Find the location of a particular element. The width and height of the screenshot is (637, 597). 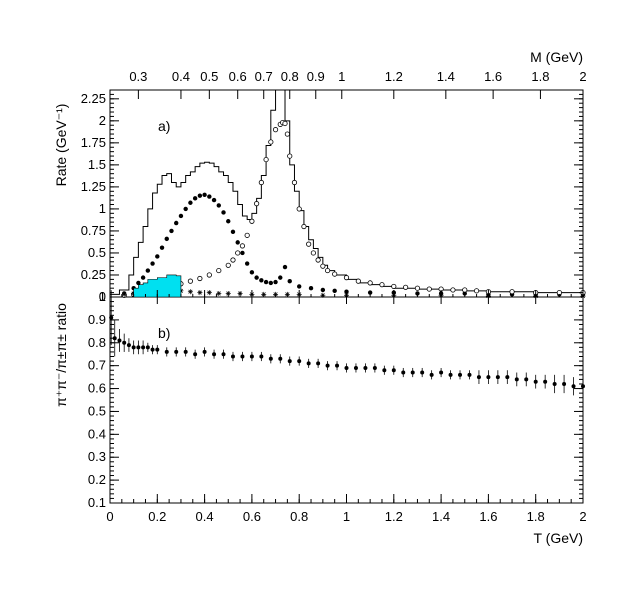

y-tick-label-b: 0.2 is located at coordinates (97, 479).